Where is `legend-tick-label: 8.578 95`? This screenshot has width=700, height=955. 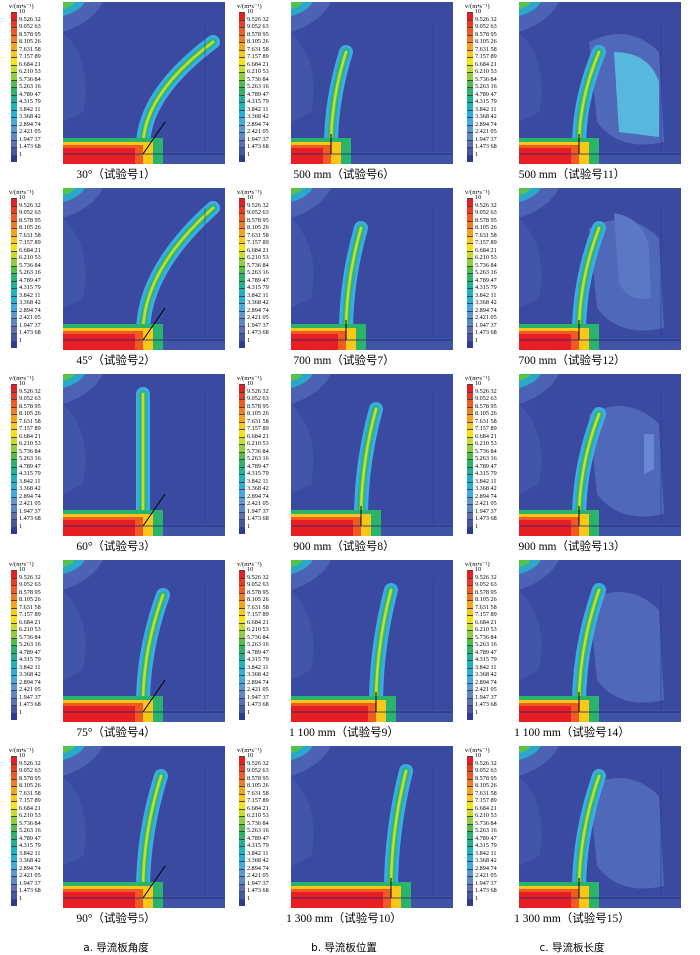
legend-tick-label: 8.578 95 is located at coordinates (30, 34).